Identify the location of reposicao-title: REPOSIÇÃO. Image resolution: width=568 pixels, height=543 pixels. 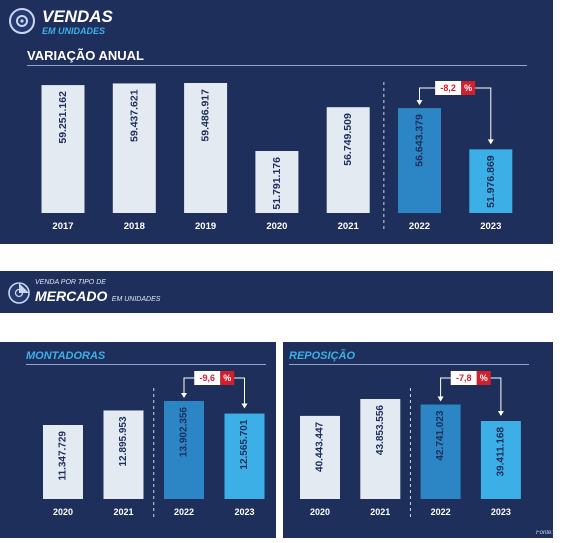
(322, 356).